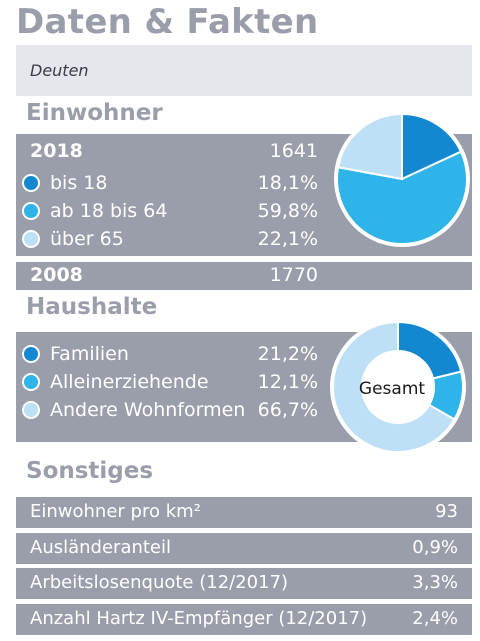 Image resolution: width=480 pixels, height=641 pixels. What do you see at coordinates (90, 471) in the screenshot?
I see `section-title-sonstiges: Sonstiges` at bounding box center [90, 471].